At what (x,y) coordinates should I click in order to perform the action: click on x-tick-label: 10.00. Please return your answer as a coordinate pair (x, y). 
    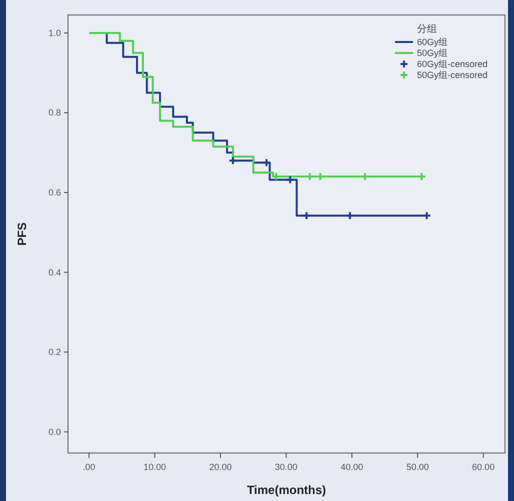
    Looking at the image, I should click on (154, 467).